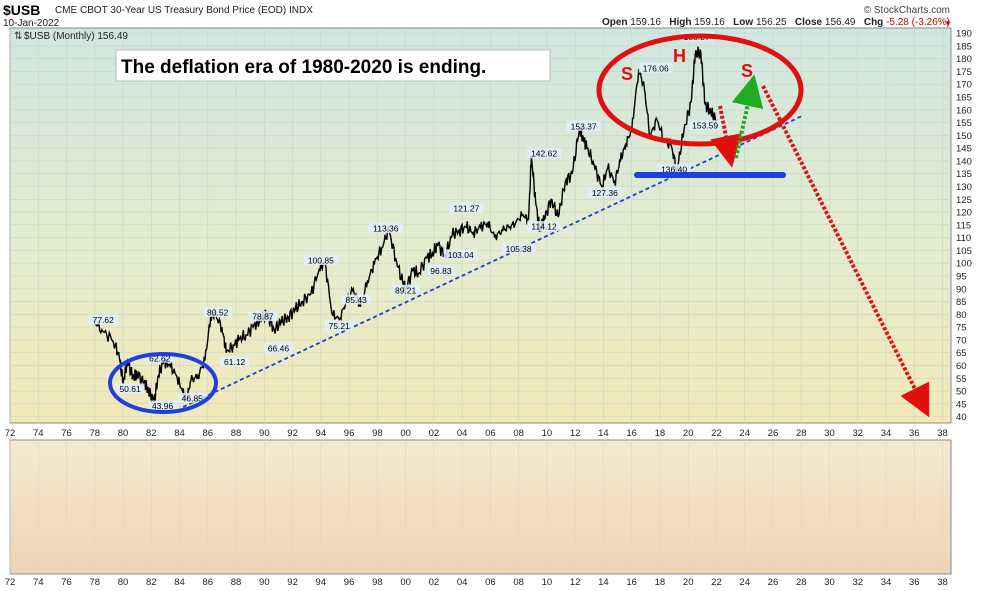 Image resolution: width=990 pixels, height=591 pixels. I want to click on x-tick-label: 08, so click(518, 433).